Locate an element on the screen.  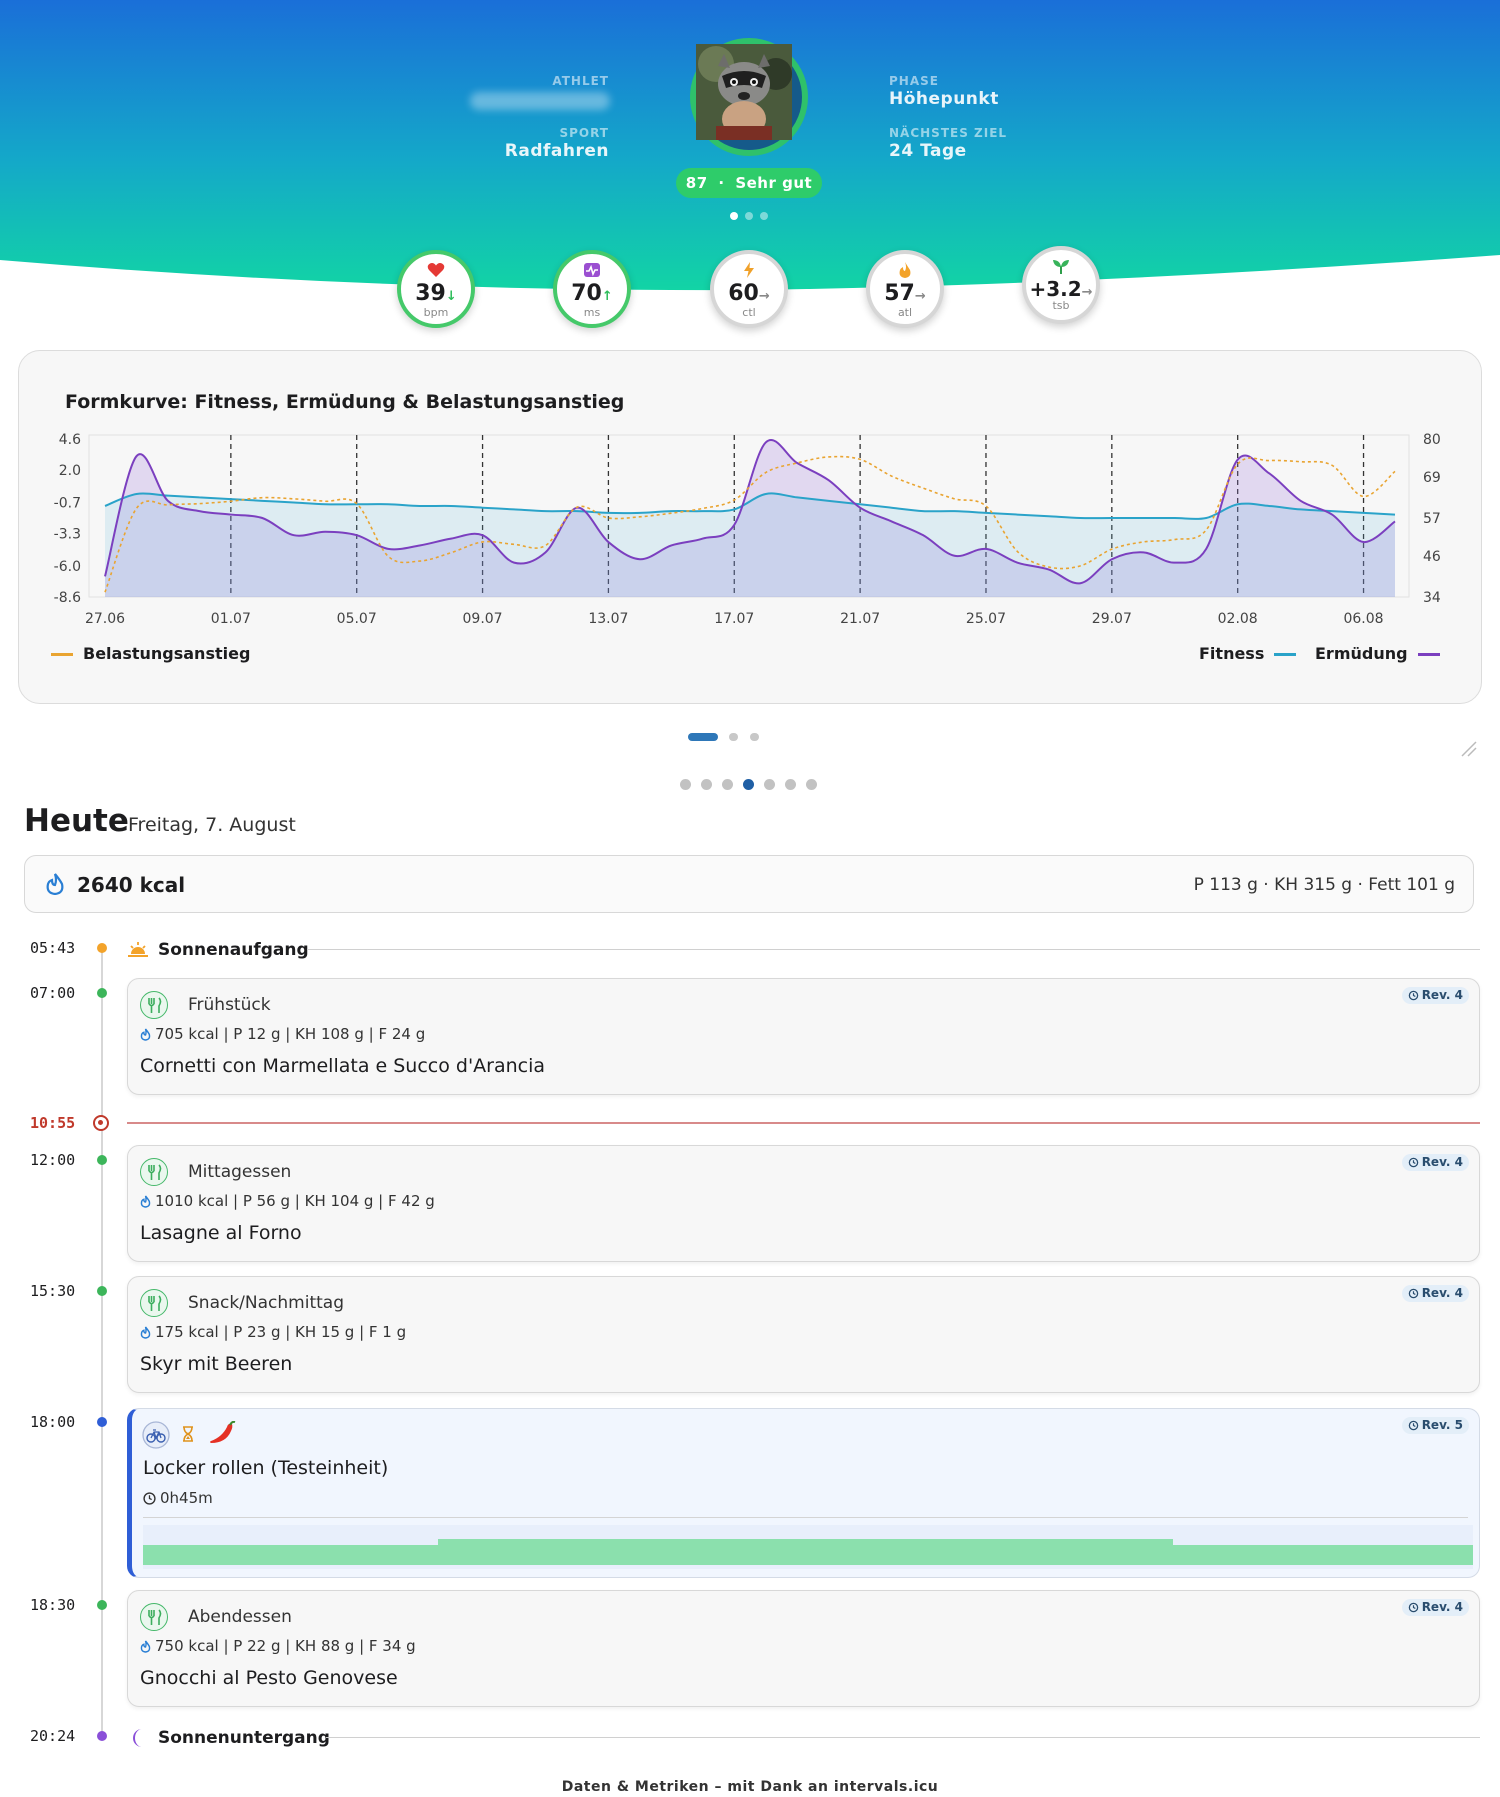
form-score-badge: 87 · Sehr gut is located at coordinates (749, 183).